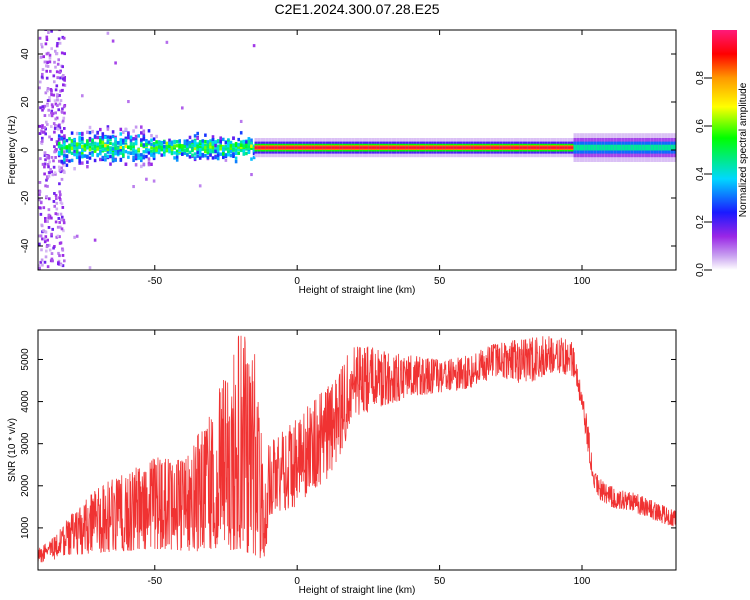 This screenshot has height=600, width=750. What do you see at coordinates (700, 126) in the screenshot?
I see `tick-label: 0.6` at bounding box center [700, 126].